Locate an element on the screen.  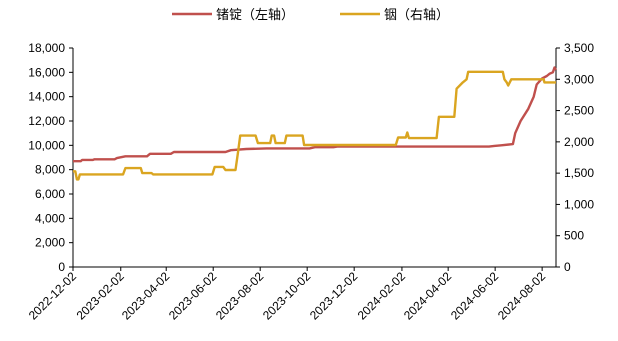
legend-label-germanium: 锗锭（左轴） is located at coordinates (255, 15).